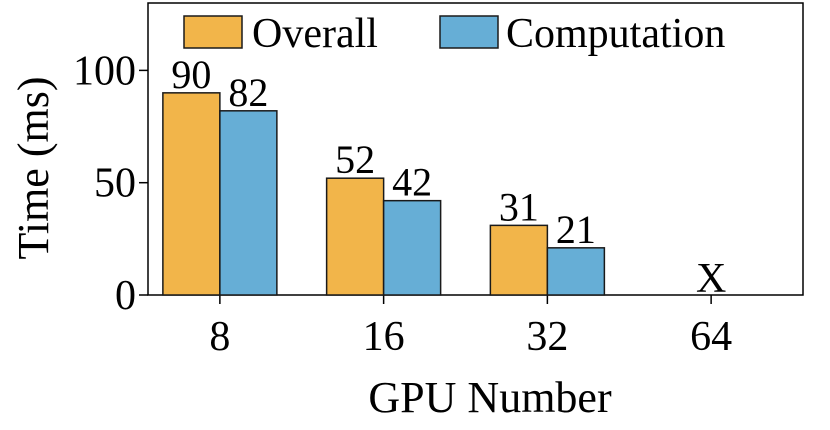 The image size is (830, 430). What do you see at coordinates (384, 337) in the screenshot?
I see `x-tick-label: 16` at bounding box center [384, 337].